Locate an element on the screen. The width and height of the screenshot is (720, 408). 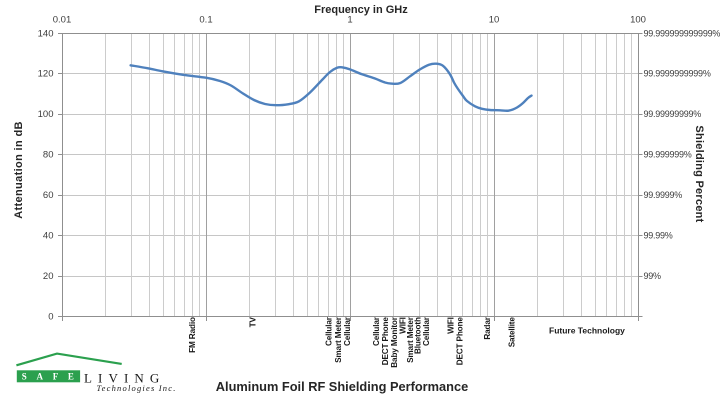
svg-text: Attenuation in dB is located at coordinates (19, 170).